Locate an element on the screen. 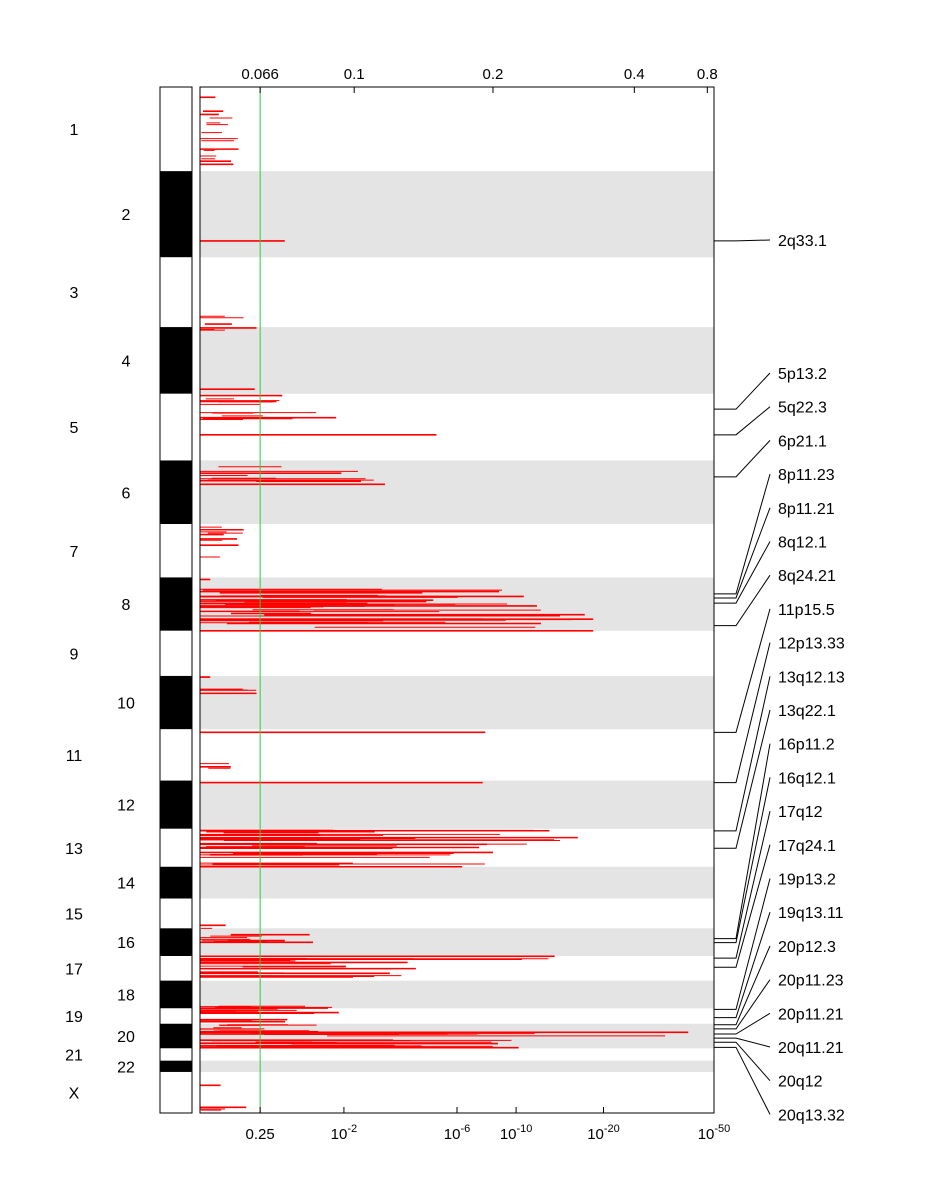 This screenshot has height=1200, width=948. chromosome-label-17: 17 is located at coordinates (74, 969).